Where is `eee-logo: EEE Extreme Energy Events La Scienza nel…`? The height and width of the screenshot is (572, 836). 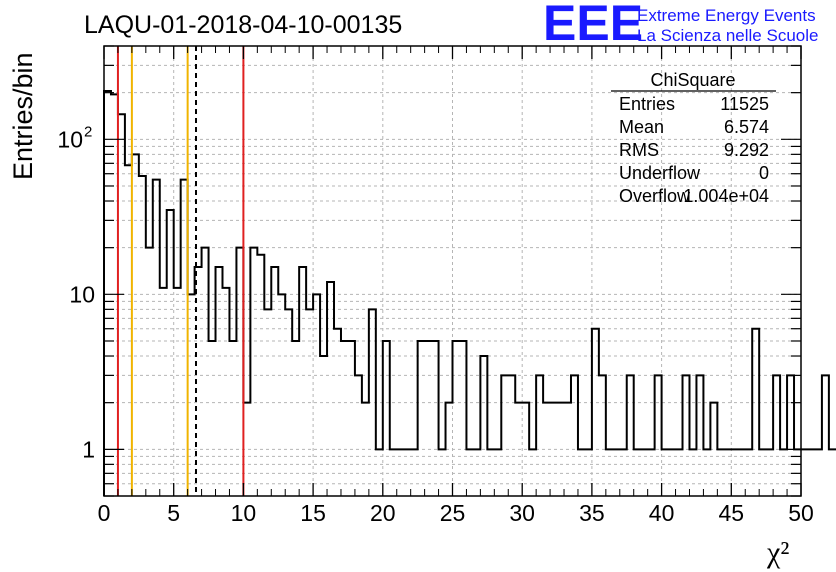
eee-logo: EEE Extreme Energy Events La Scienza nel… is located at coordinates (680, 25).